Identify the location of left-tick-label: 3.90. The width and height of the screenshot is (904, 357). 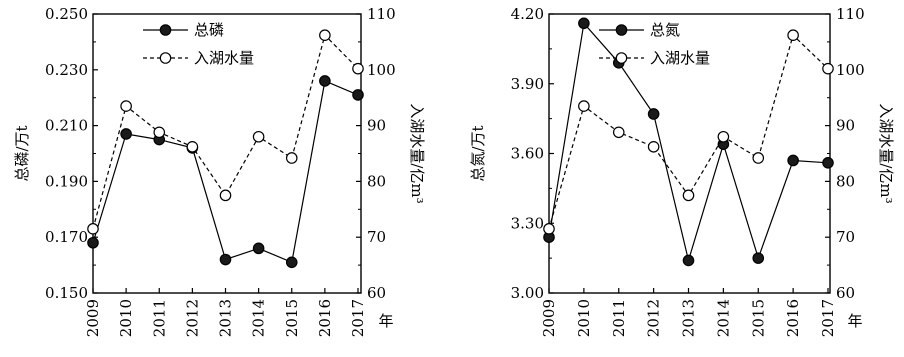
(527, 84).